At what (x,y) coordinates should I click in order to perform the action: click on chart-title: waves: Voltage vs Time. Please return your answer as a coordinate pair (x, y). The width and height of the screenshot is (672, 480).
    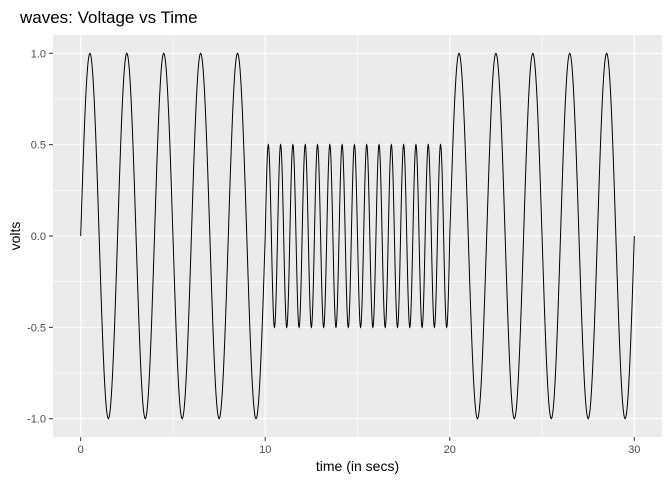
    Looking at the image, I should click on (108, 17).